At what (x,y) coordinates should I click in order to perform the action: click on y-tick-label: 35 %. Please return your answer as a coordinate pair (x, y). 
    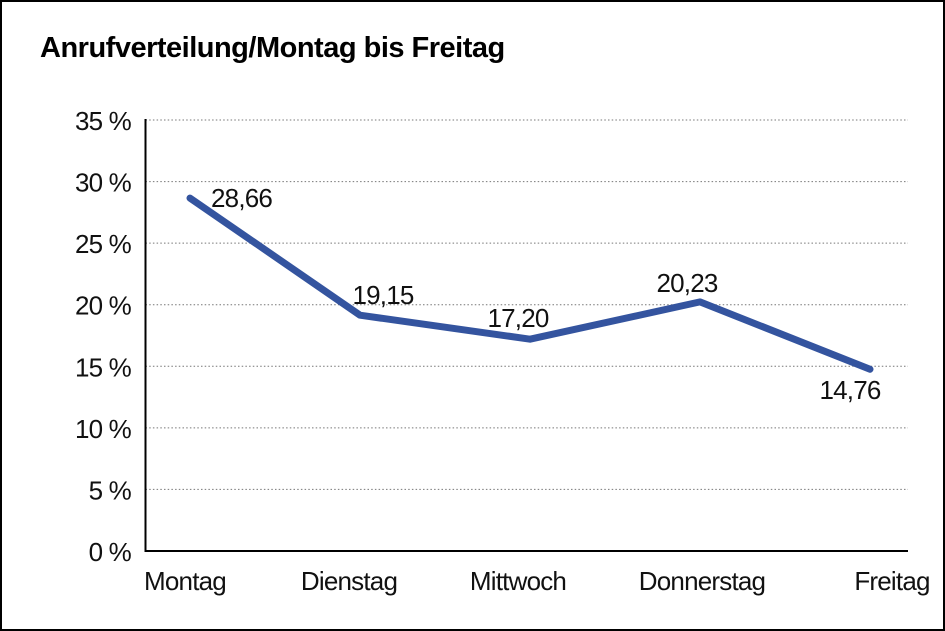
    Looking at the image, I should click on (103, 121).